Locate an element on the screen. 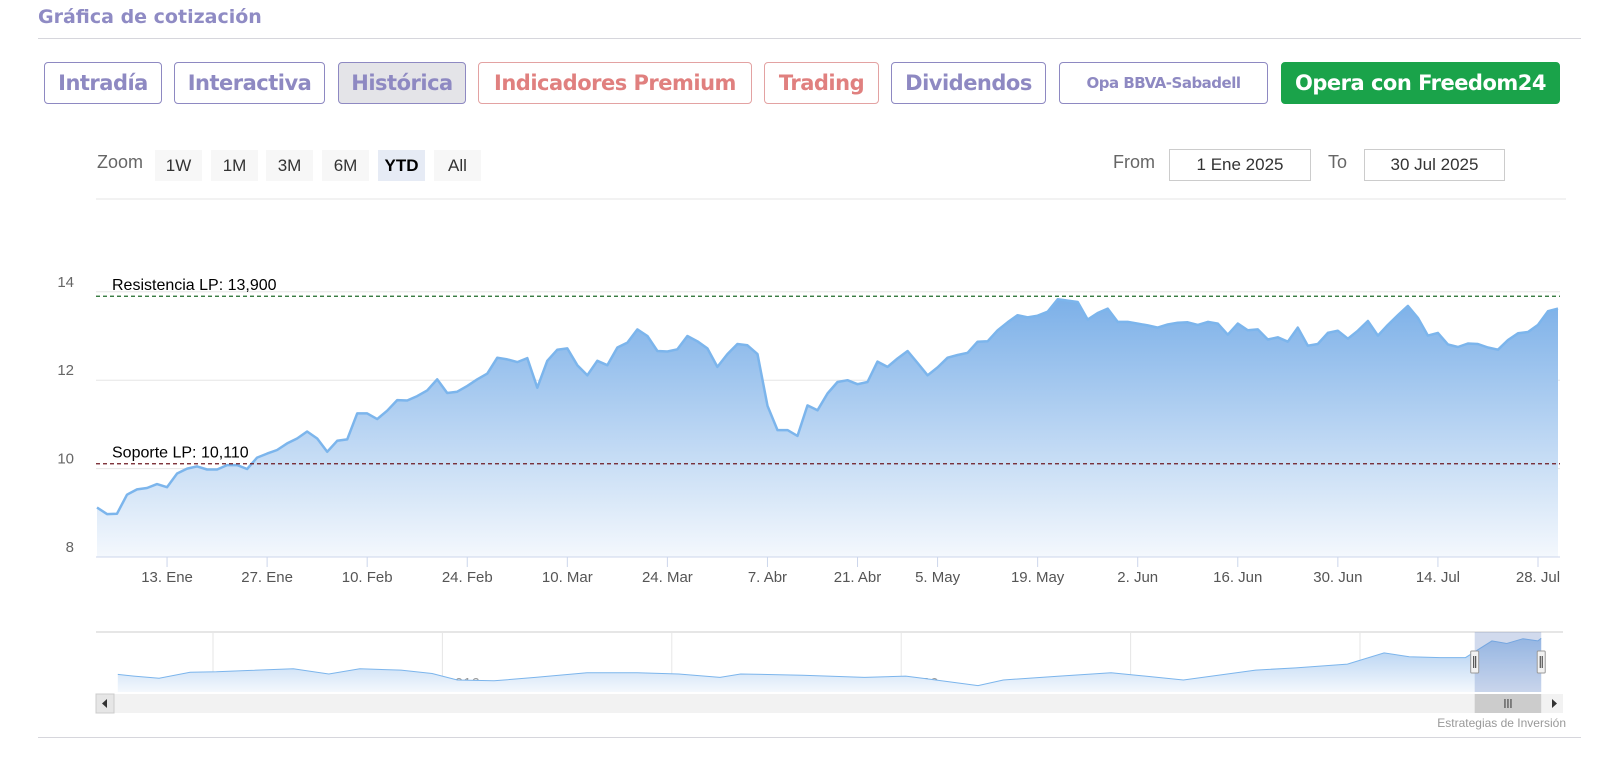 This screenshot has width=1612, height=760. tab-interactiva: Interactiva is located at coordinates (249, 83).